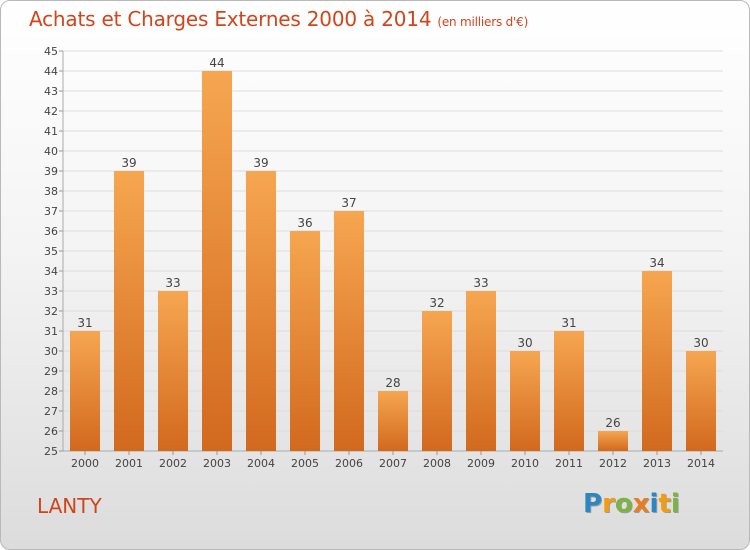 The width and height of the screenshot is (750, 550). Describe the element at coordinates (657, 463) in the screenshot. I see `x-tick-label: 2013` at that location.